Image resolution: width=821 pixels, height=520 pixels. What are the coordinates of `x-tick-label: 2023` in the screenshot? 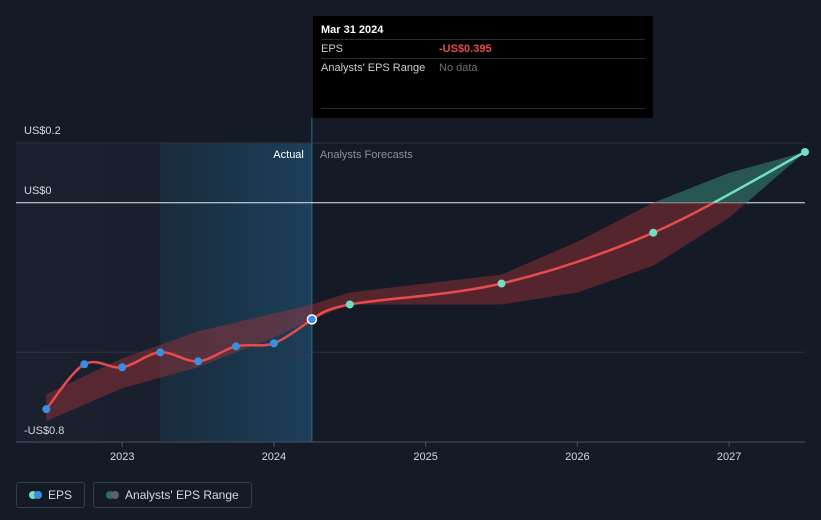 It's located at (122, 457).